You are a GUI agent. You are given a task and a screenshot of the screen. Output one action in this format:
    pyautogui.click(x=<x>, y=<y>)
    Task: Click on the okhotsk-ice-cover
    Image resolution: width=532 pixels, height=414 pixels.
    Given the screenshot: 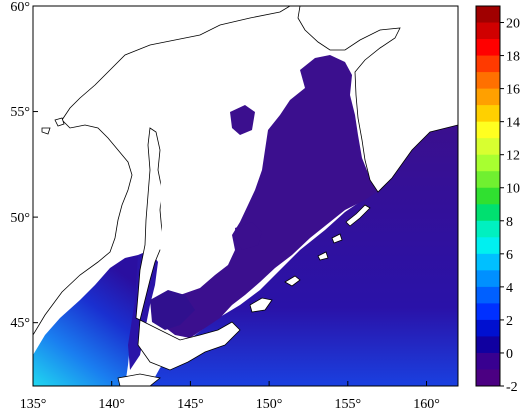 What is the action you would take?
    pyautogui.click(x=205, y=201)
    